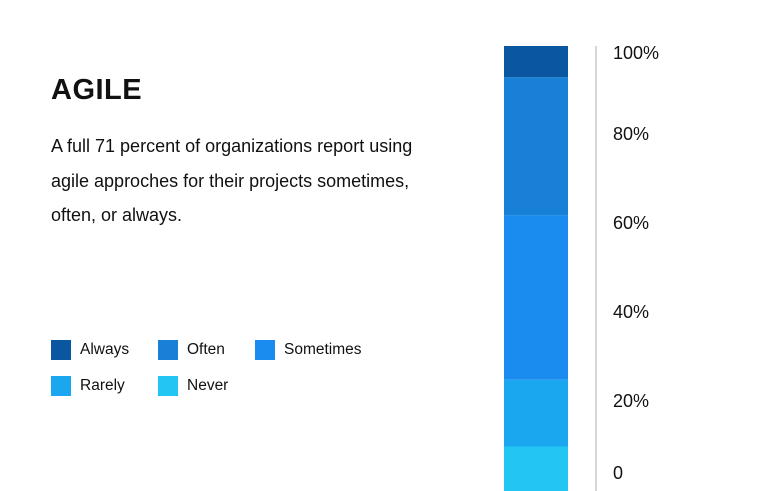 The width and height of the screenshot is (780, 491). I want to click on bar-segment-rarely, so click(536, 413).